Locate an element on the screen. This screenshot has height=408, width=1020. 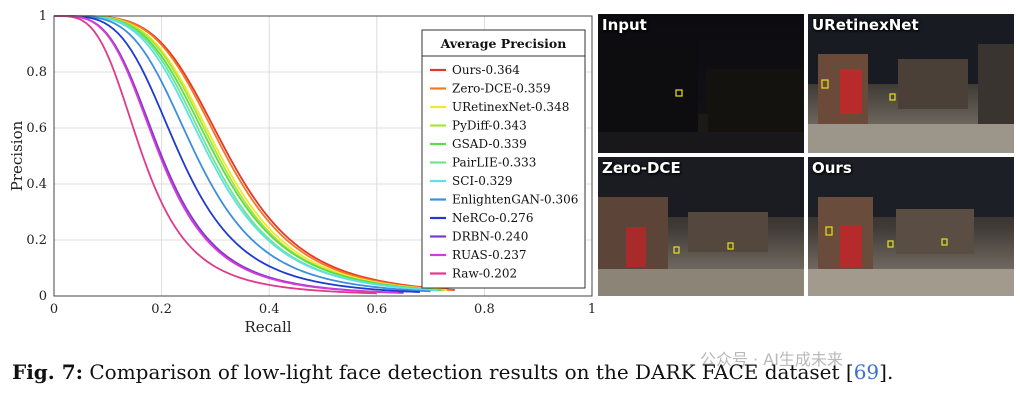
caption-label: Fig. 7: is located at coordinates (48, 372).